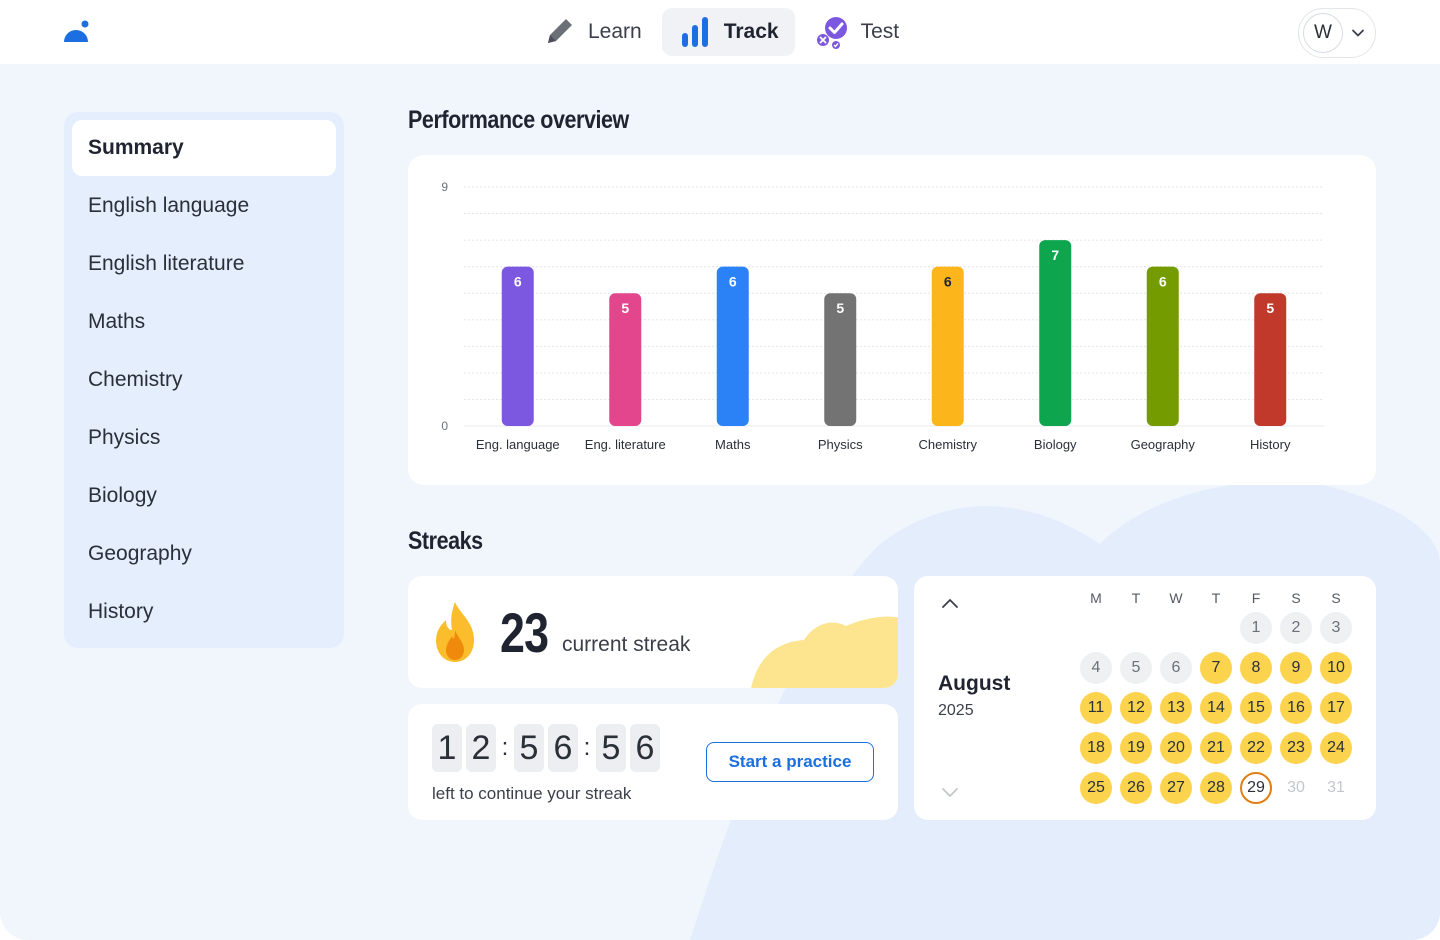 The image size is (1440, 940). I want to click on account-menu-button: W, so click(1337, 33).